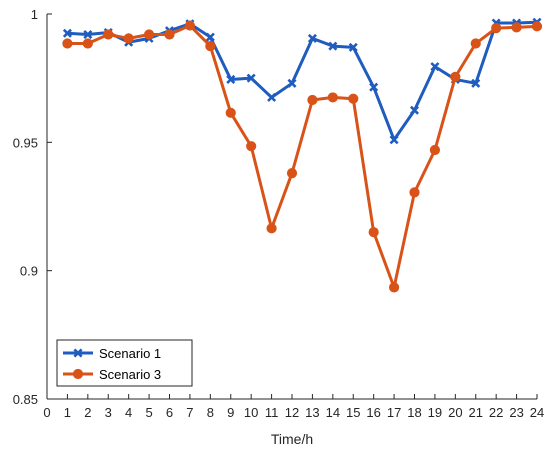  I want to click on legend-label: Scenario 3, so click(130, 374).